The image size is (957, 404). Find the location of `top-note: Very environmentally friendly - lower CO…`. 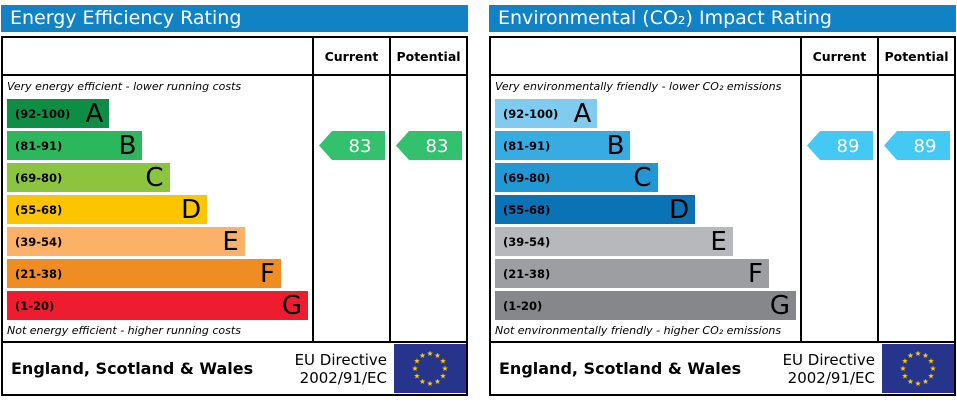

top-note: Very environmentally friendly - lower CO… is located at coordinates (638, 86).